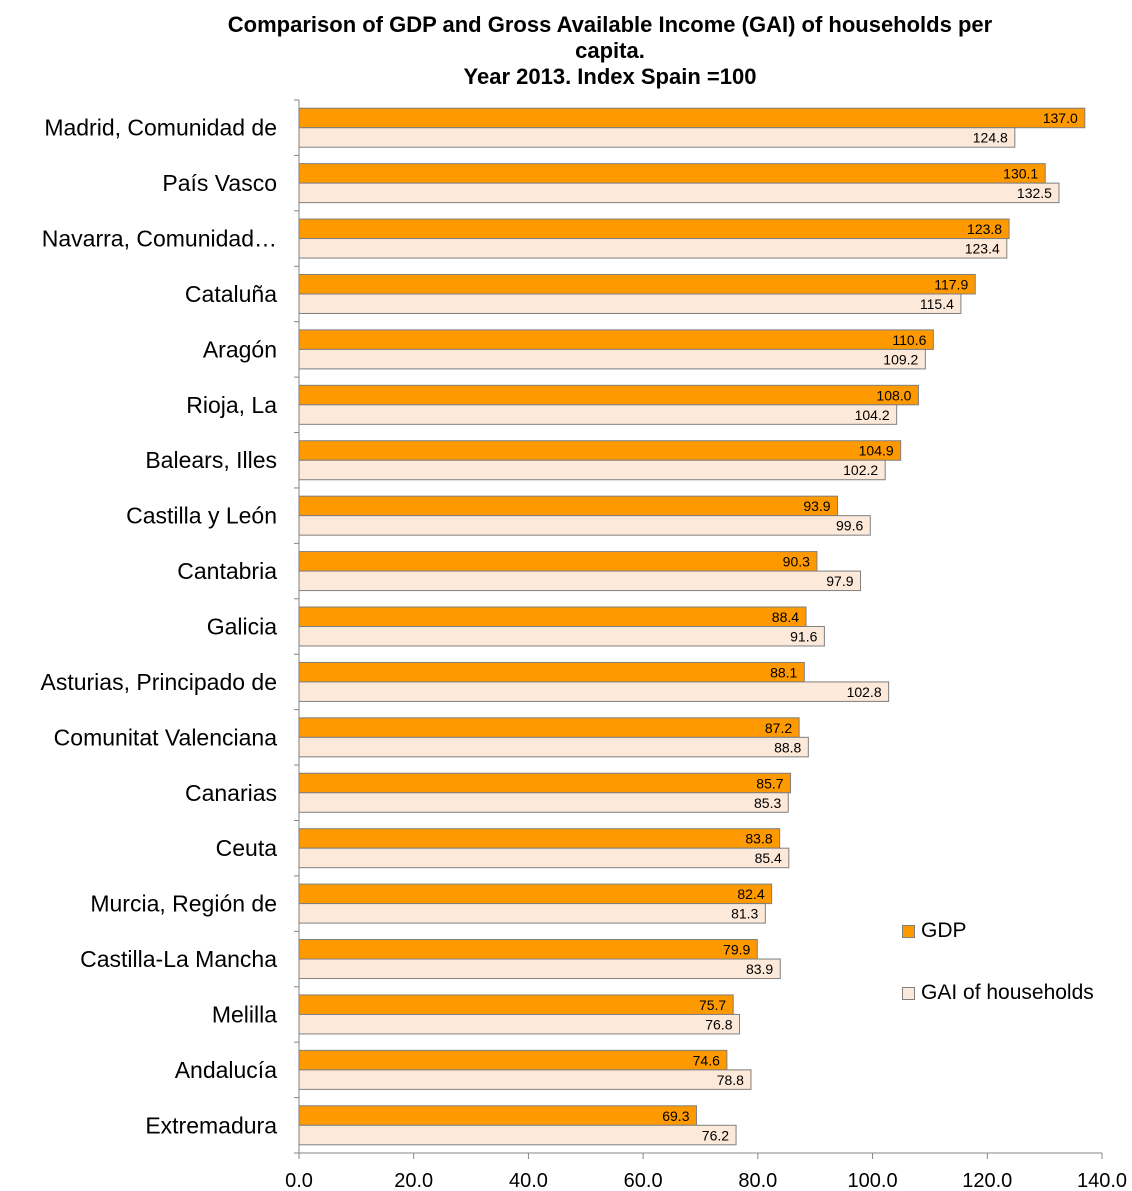  Describe the element at coordinates (849, 526) in the screenshot. I see `data-label-gai: 99.6` at that location.